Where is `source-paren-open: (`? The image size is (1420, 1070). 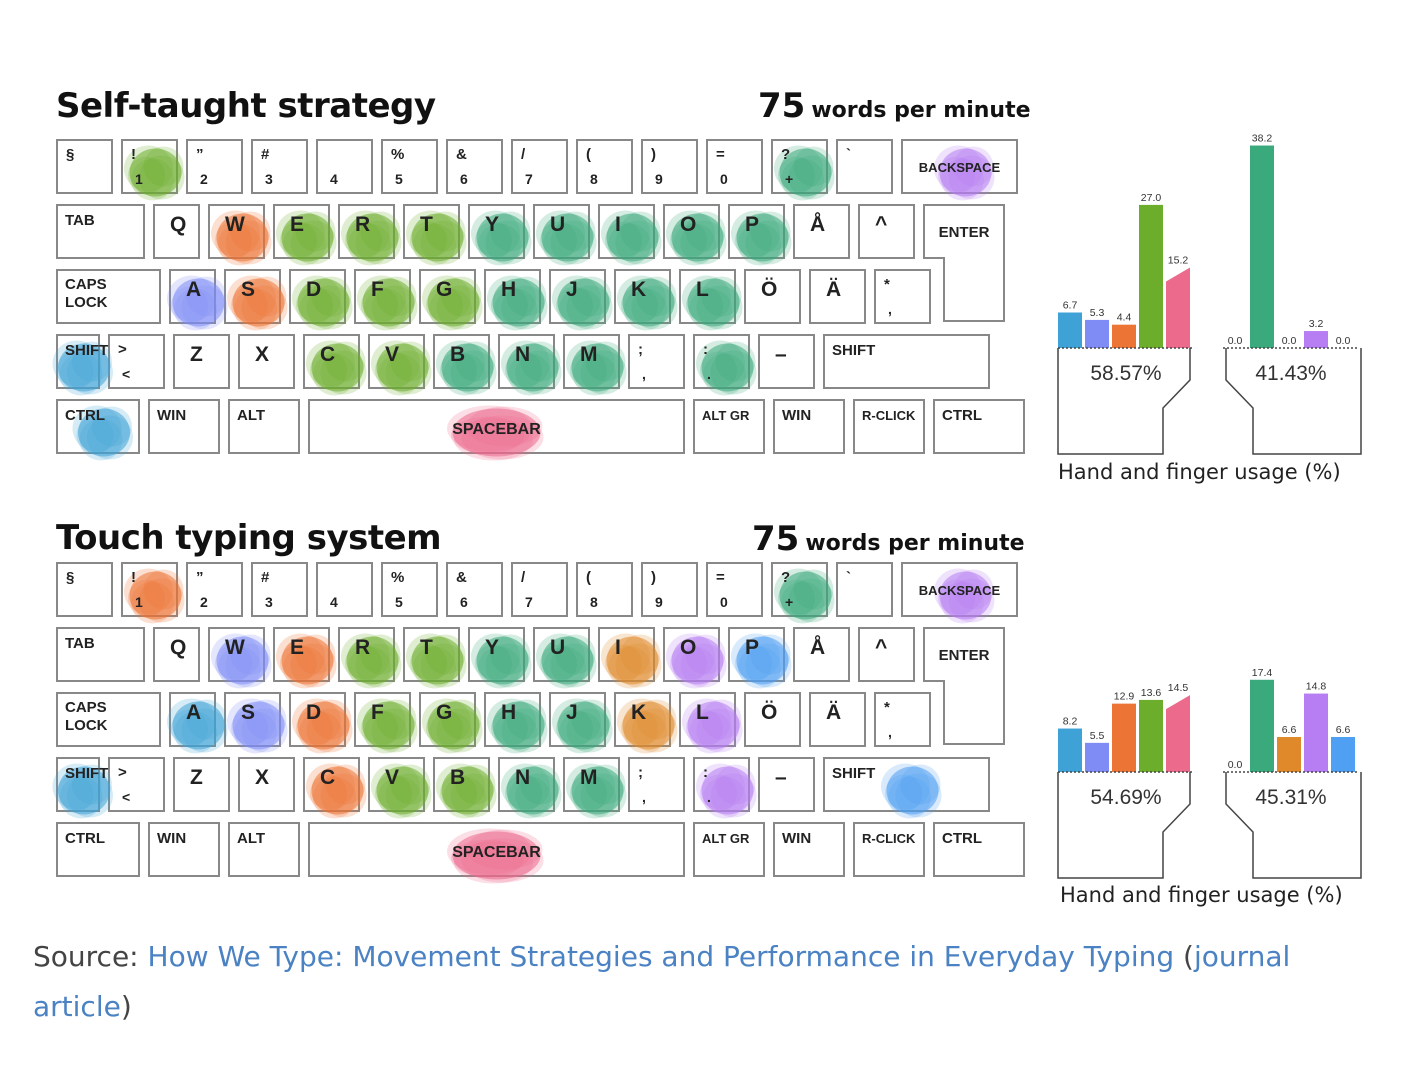 source-paren-open: ( is located at coordinates (1184, 956).